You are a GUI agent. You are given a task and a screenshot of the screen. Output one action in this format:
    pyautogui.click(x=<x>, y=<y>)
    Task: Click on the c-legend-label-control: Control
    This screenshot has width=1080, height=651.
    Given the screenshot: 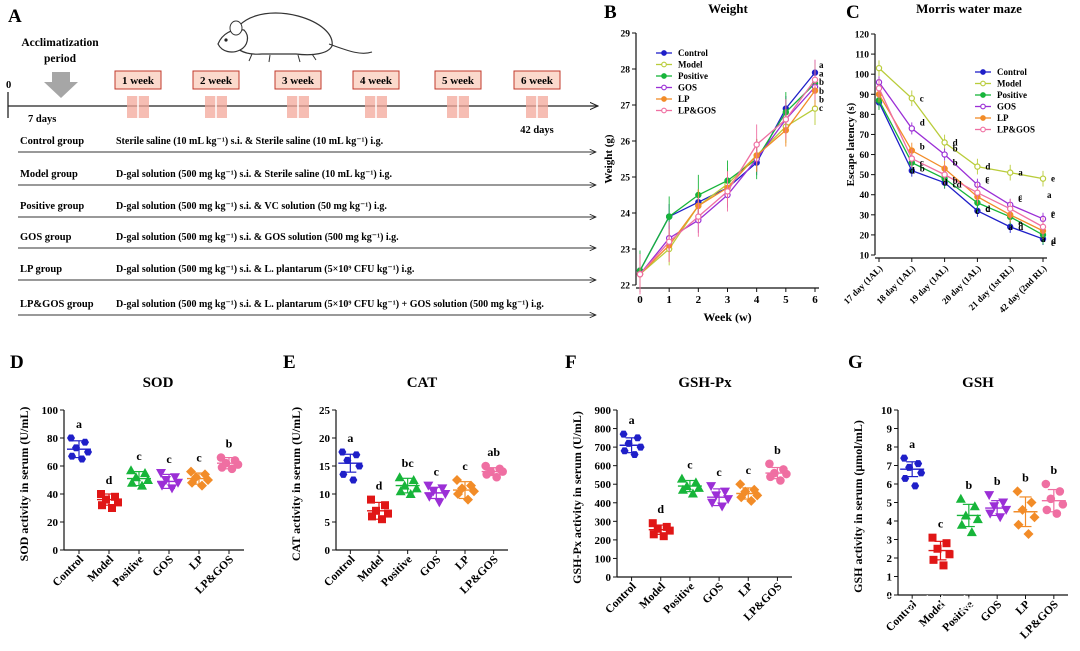 What is the action you would take?
    pyautogui.click(x=1012, y=72)
    